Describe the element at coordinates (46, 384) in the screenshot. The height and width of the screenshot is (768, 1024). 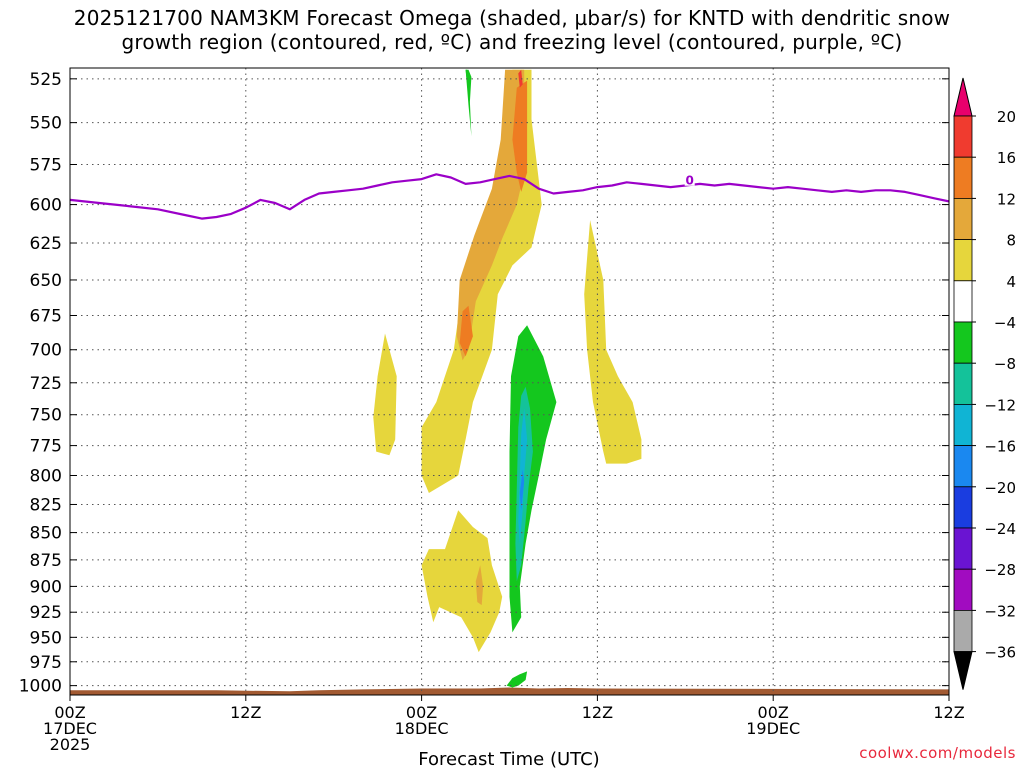
I see `y-tick-label-725: 725` at that location.